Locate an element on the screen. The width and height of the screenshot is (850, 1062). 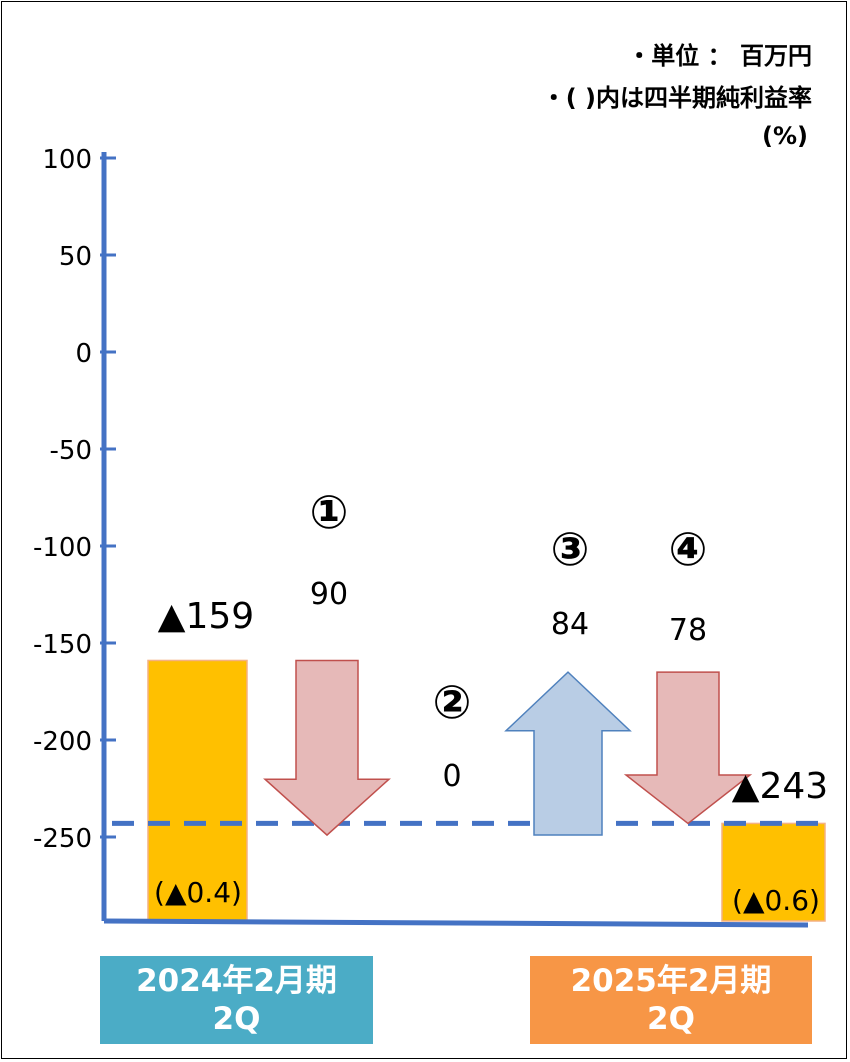
rate-label-2025: (▲0.6) is located at coordinates (776, 900).